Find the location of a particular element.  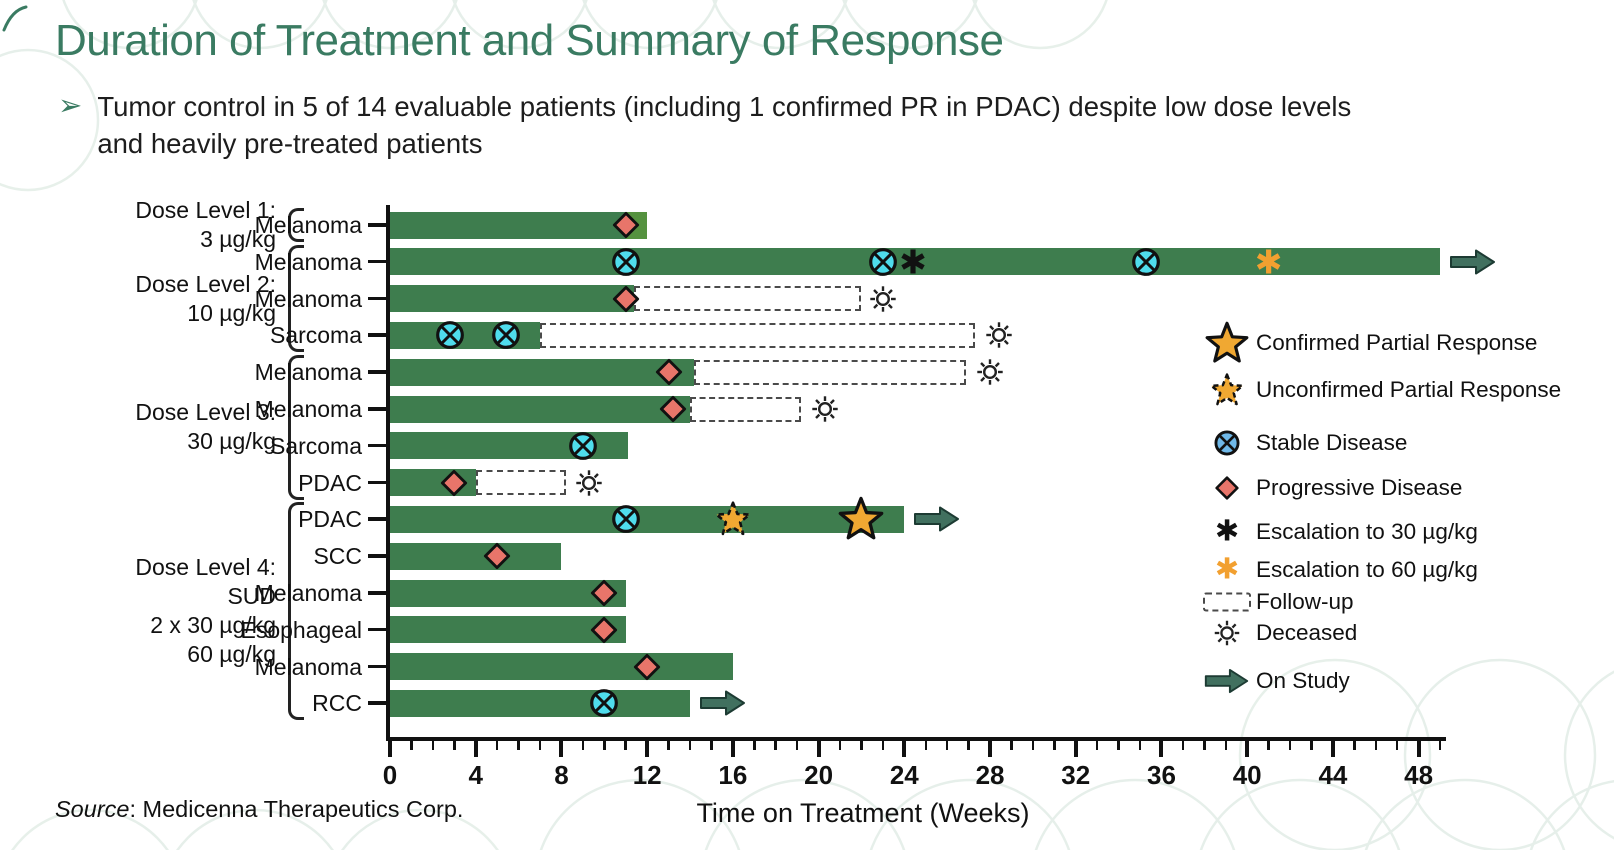

row-label: Esophageal is located at coordinates (301, 629).